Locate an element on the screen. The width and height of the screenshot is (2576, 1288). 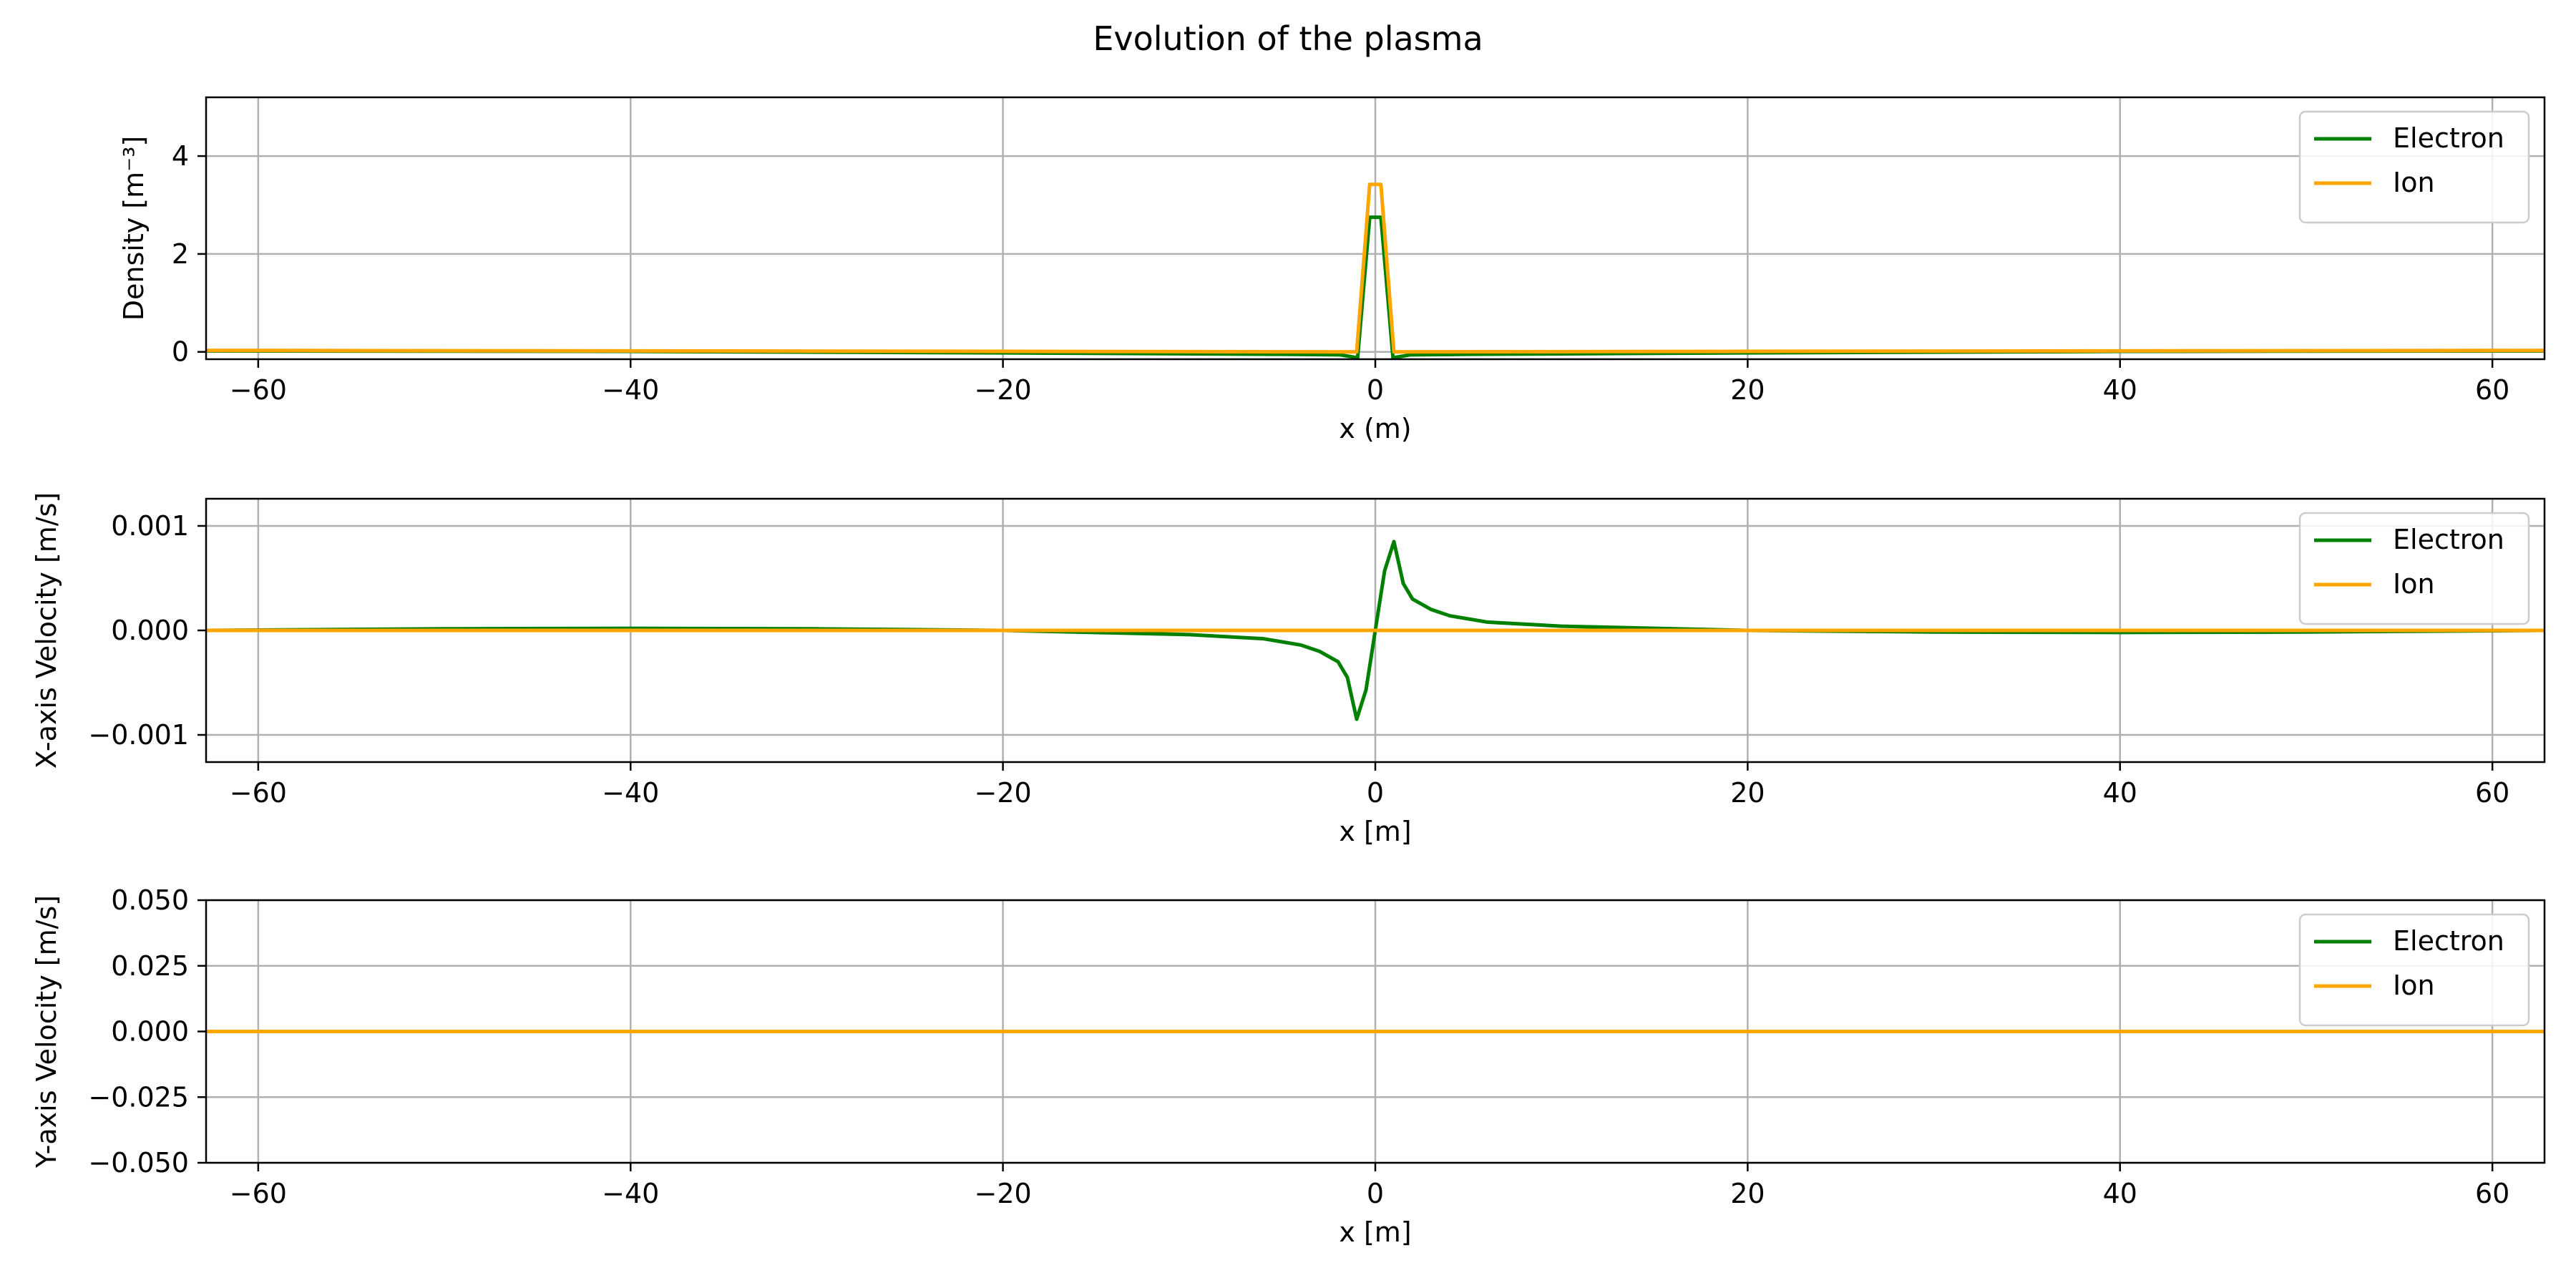
y-tick-label: 4 is located at coordinates (180, 156).